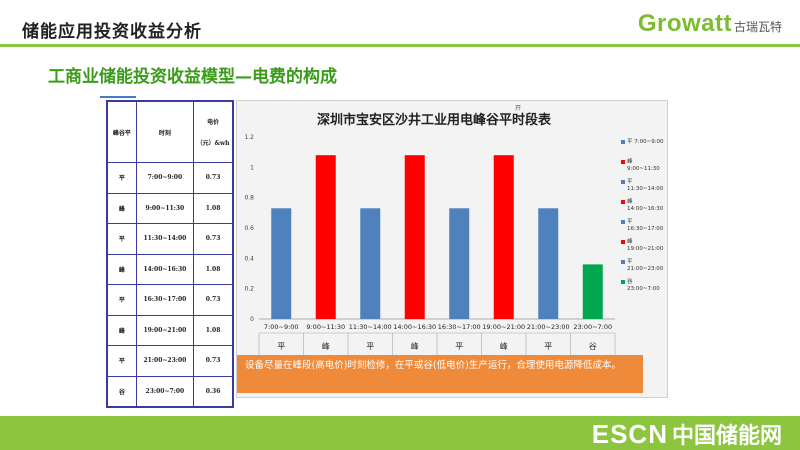  I want to click on table-header-row: 峰谷平 时刻 电价 （元）&wh, so click(170, 131).